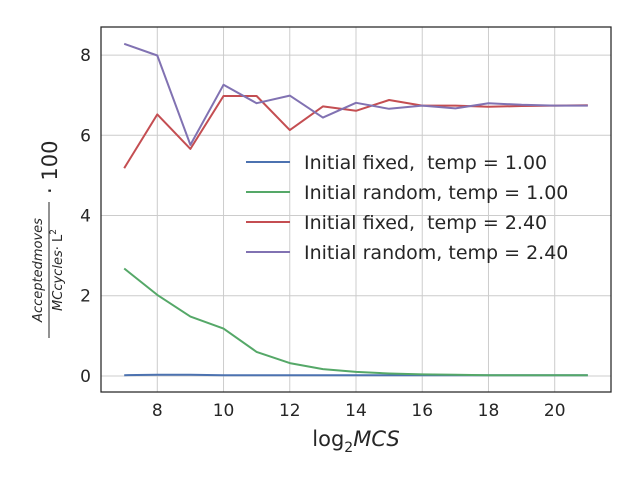 This screenshot has height=480, width=640. I want to click on x-axis-label-sub: 2, so click(348, 448).